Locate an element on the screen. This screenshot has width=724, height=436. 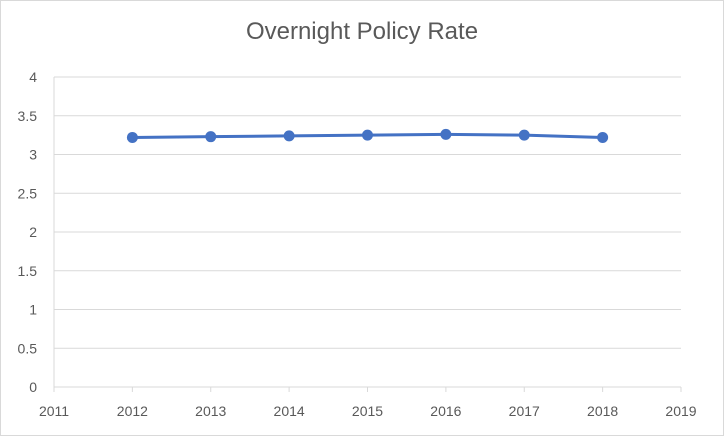
data-point-2018 is located at coordinates (603, 137).